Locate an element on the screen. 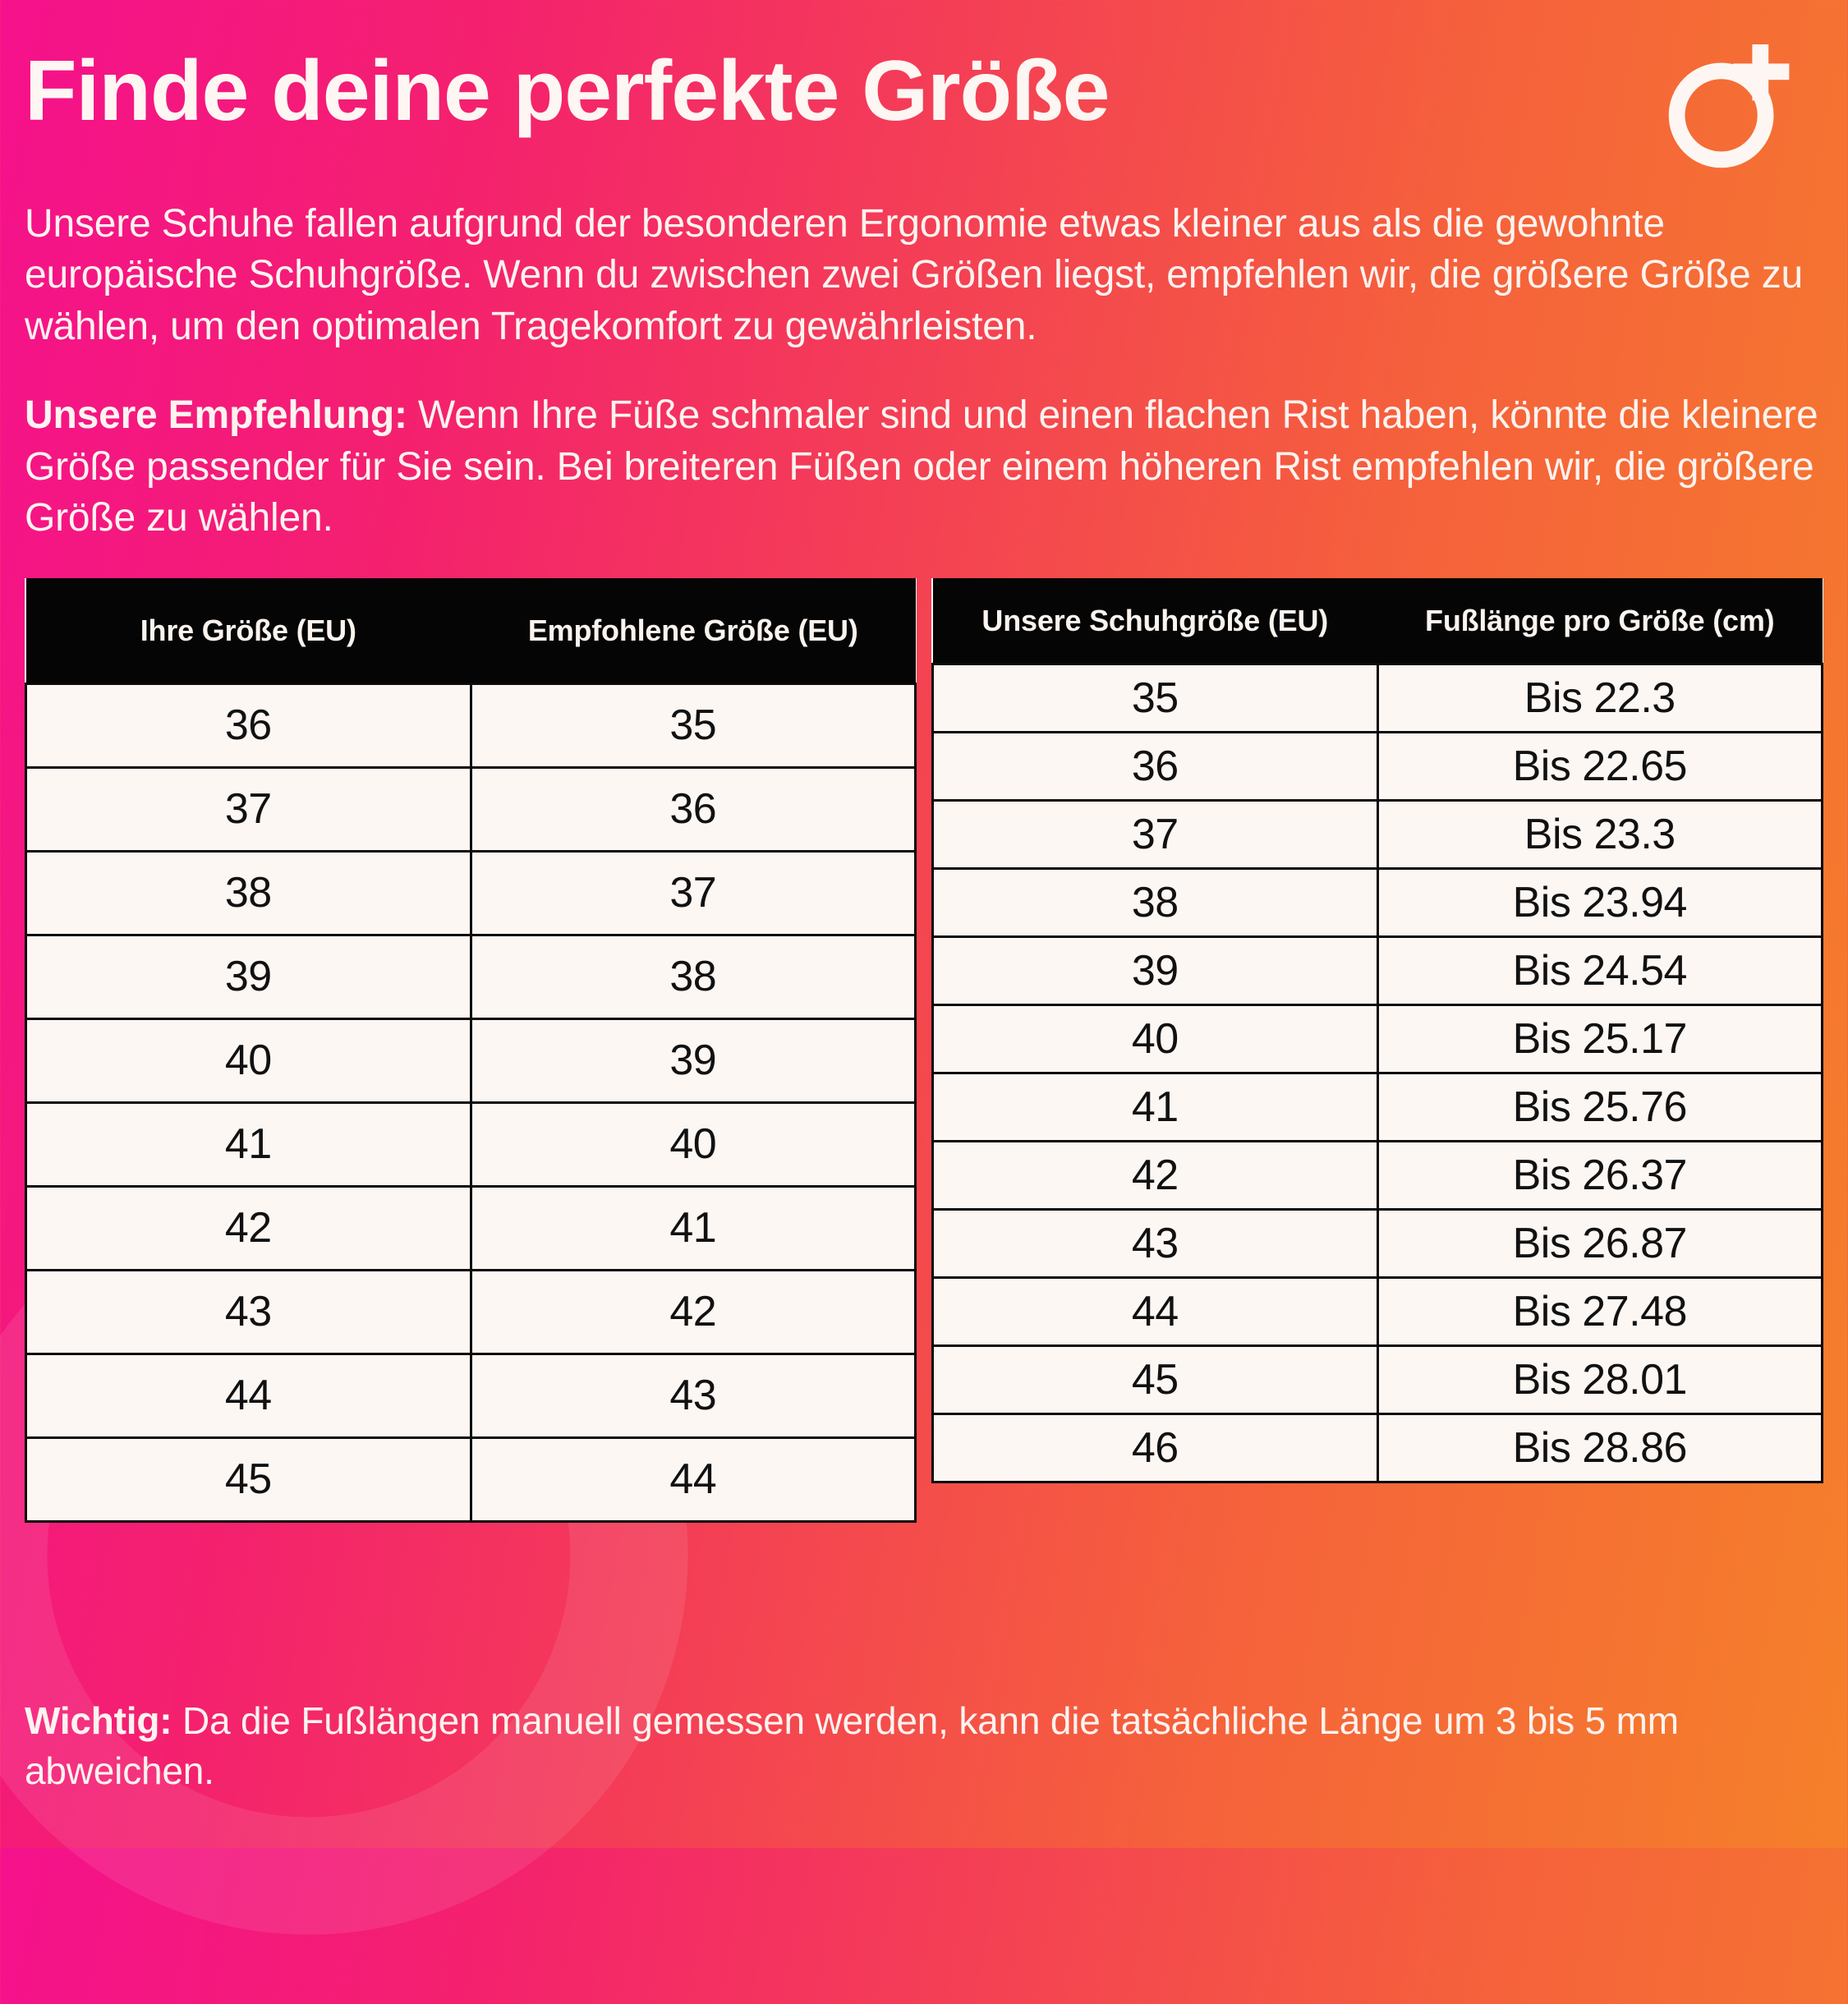 The width and height of the screenshot is (1848, 2004). table-row: 45 44 is located at coordinates (471, 1479).